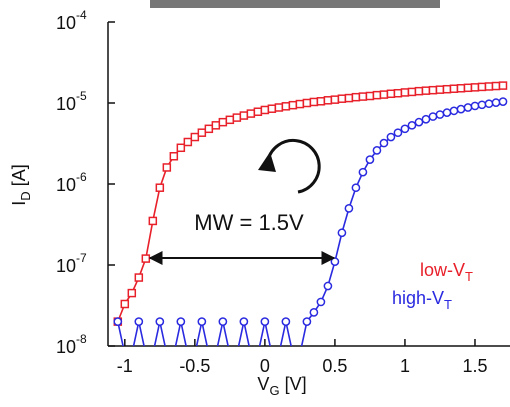 The height and width of the screenshot is (407, 510). I want to click on y-tick-exponent: -7, so click(81, 258).